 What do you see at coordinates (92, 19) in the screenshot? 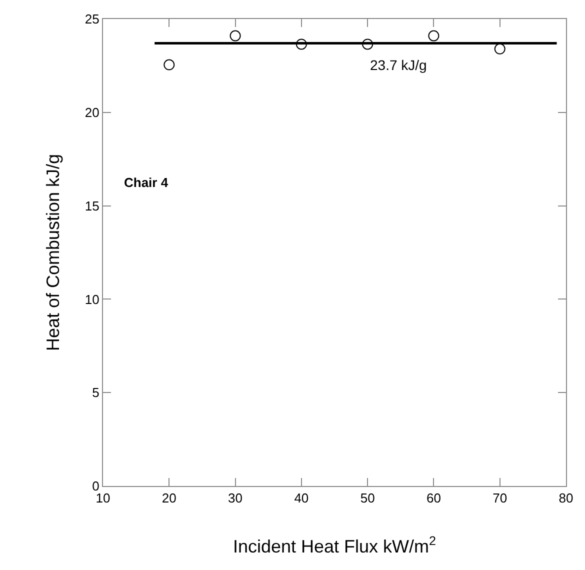
I see `y-tick-label: 25` at bounding box center [92, 19].